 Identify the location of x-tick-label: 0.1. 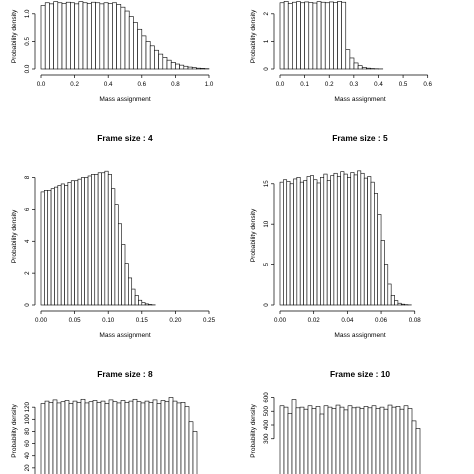
(304, 84).